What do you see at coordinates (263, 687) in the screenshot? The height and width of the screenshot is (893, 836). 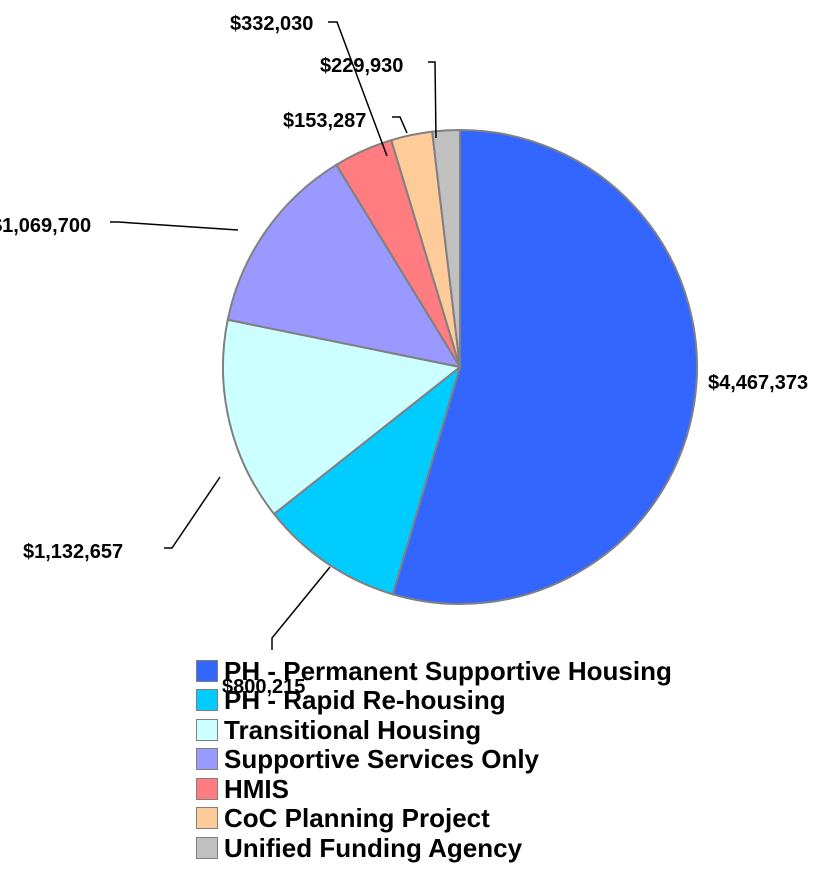 I see `data-label-2: $800,215` at bounding box center [263, 687].